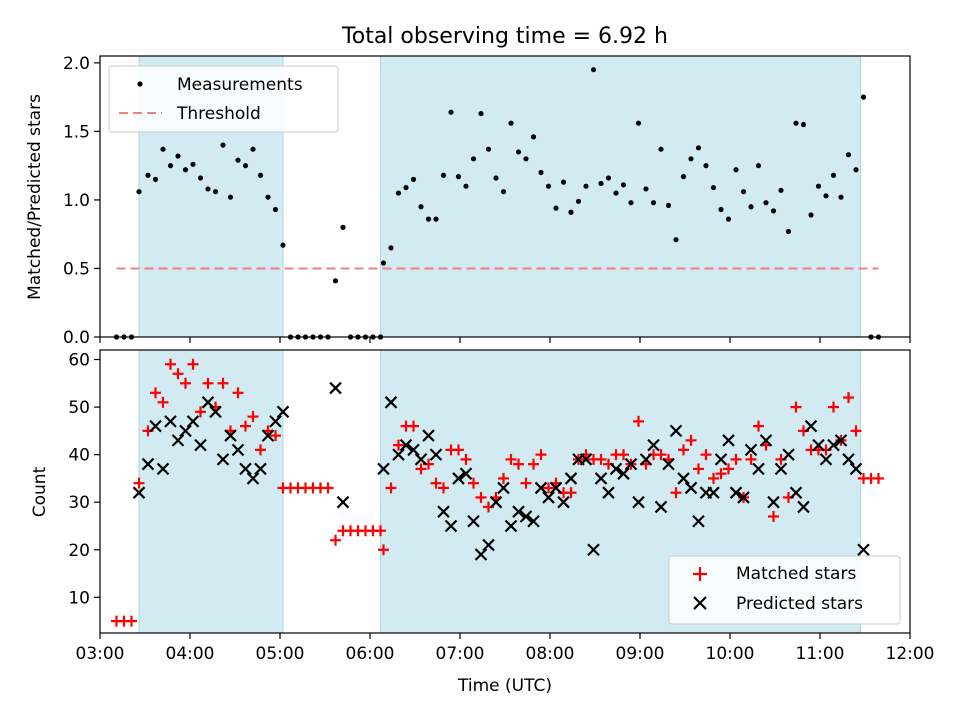 This screenshot has height=724, width=960. I want to click on x-tick-label: 11:00, so click(820, 654).